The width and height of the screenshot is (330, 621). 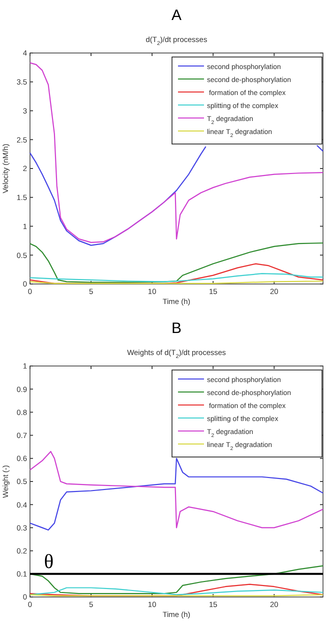 I want to click on chart-title: A, so click(x=176, y=15).